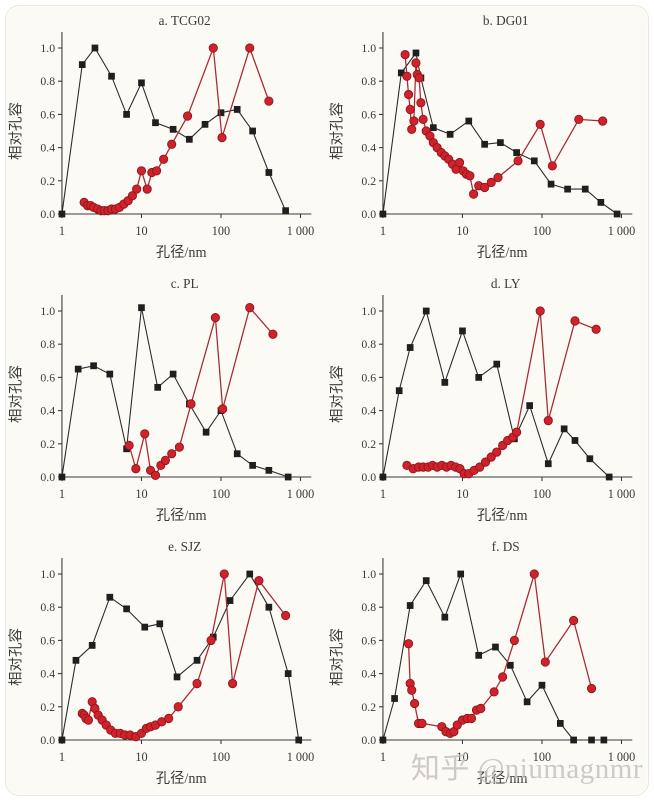  What do you see at coordinates (47, 114) in the screenshot?
I see `y-tick-label: 0.6` at bounding box center [47, 114].